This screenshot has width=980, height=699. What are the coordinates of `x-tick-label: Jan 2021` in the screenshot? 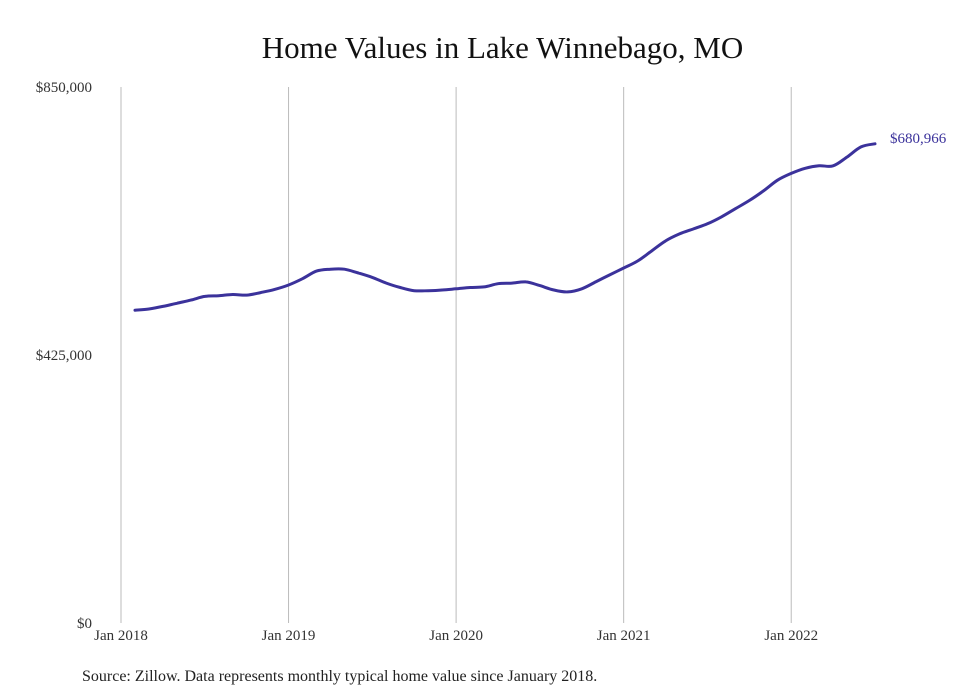 It's located at (624, 636).